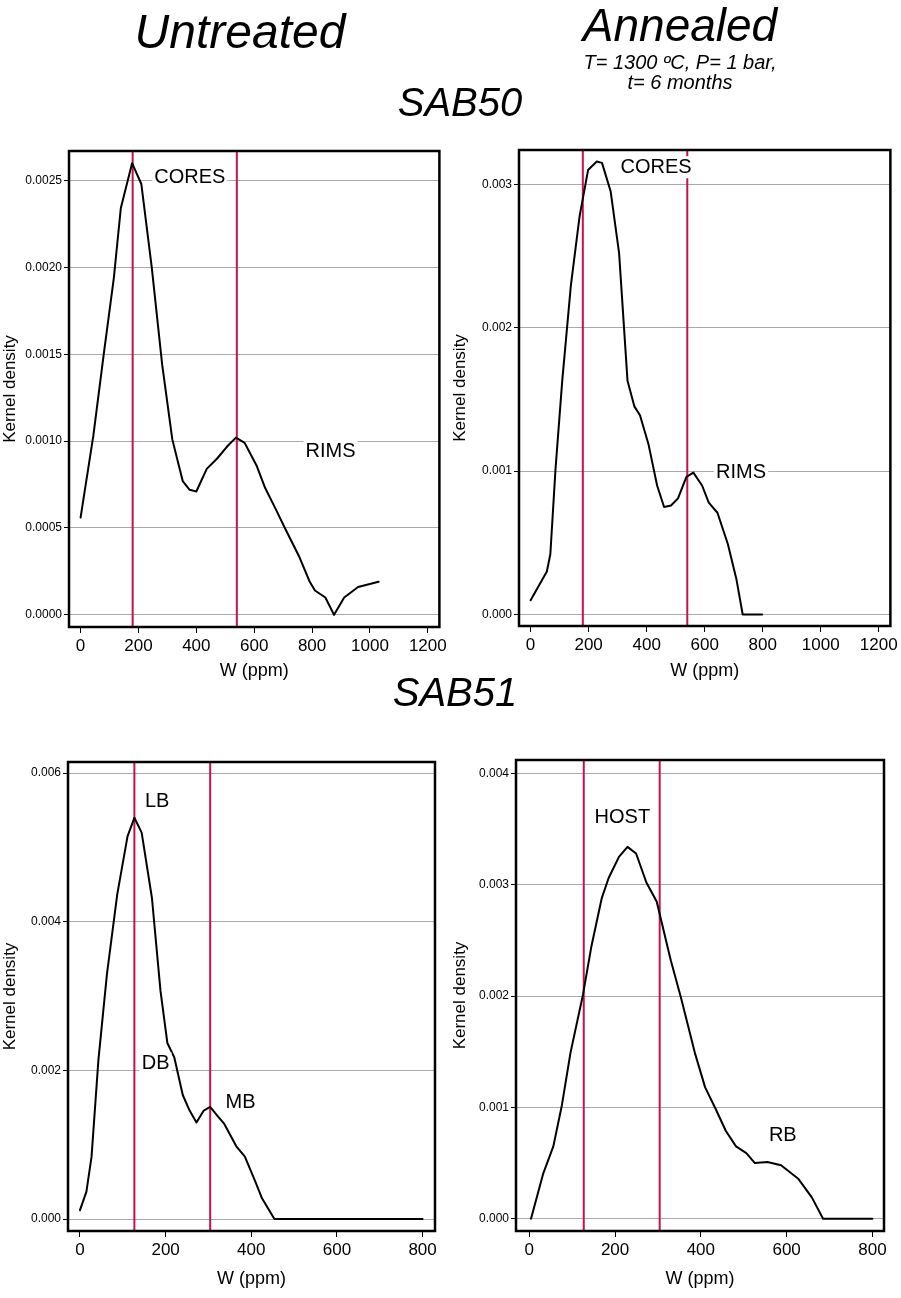  What do you see at coordinates (622, 815) in the screenshot?
I see `annotation: HOST` at bounding box center [622, 815].